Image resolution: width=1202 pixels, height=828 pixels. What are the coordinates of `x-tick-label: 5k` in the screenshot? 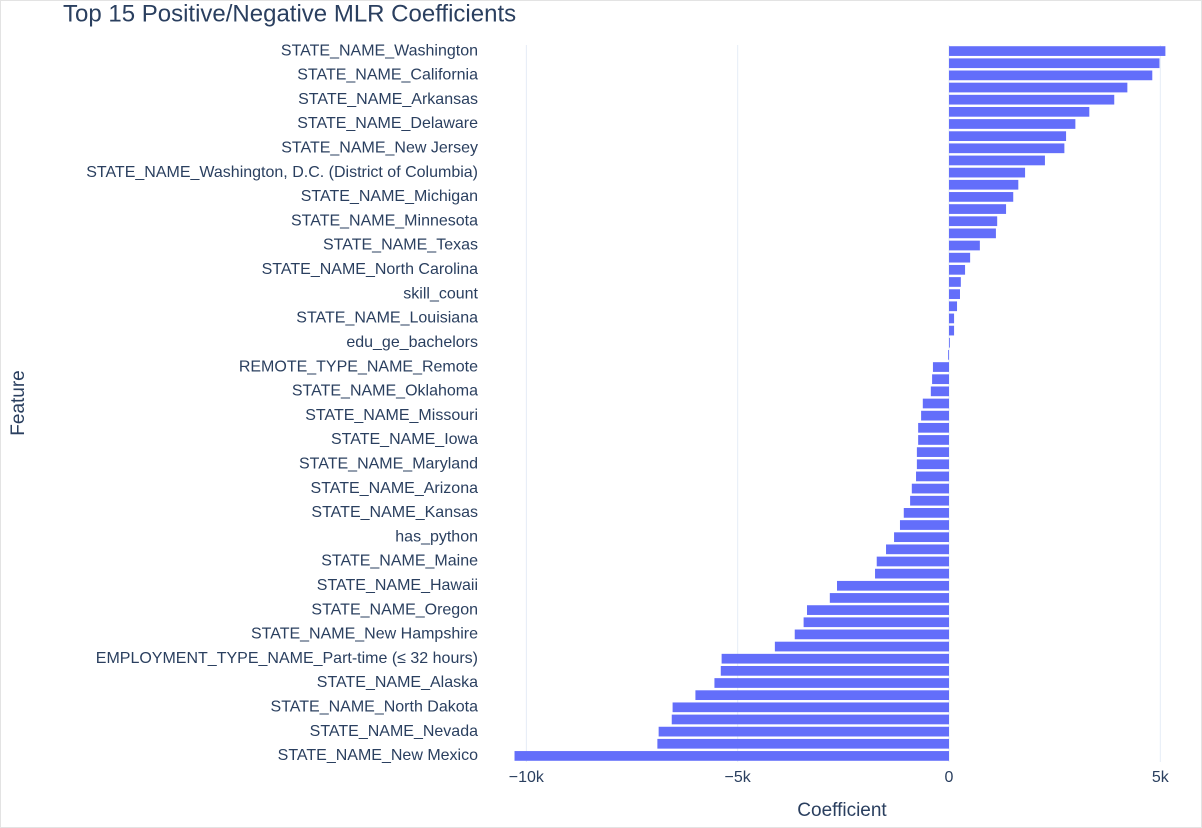 It's located at (1161, 777).